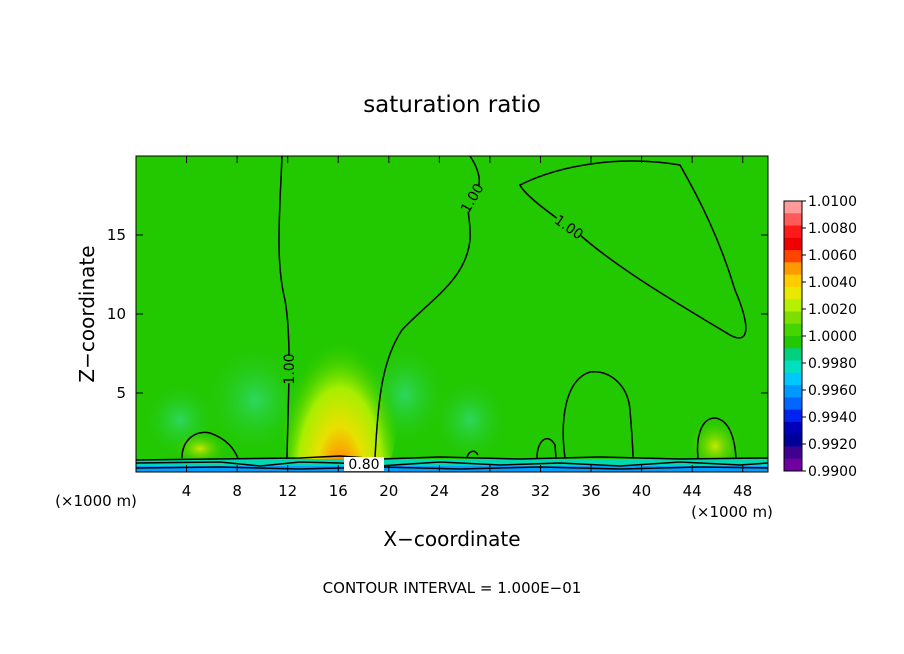 The image size is (904, 654). Describe the element at coordinates (832, 472) in the screenshot. I see `colorbar-label: 0.9900` at that location.